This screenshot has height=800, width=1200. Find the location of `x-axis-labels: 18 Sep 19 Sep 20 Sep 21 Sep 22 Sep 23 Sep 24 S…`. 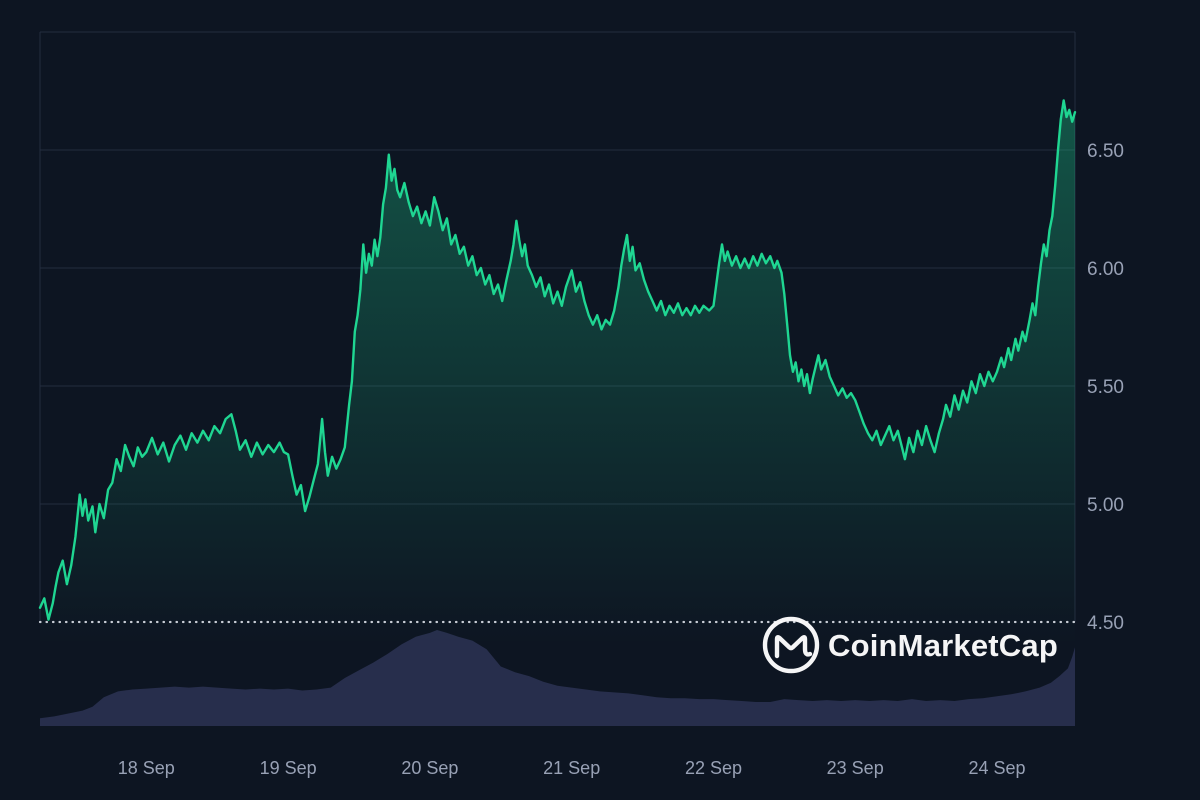

x-axis-labels: 18 Sep 19 Sep 20 Sep 21 Sep 22 Sep 23 Sep 24 S… is located at coordinates (572, 768).